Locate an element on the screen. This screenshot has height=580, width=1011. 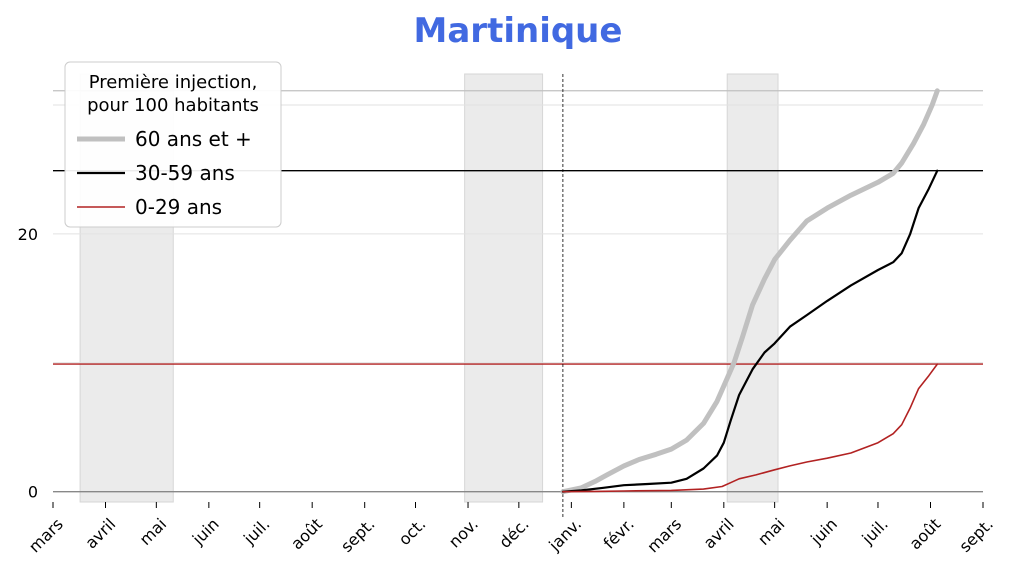
x-tick-label-17: août is located at coordinates (924, 533).